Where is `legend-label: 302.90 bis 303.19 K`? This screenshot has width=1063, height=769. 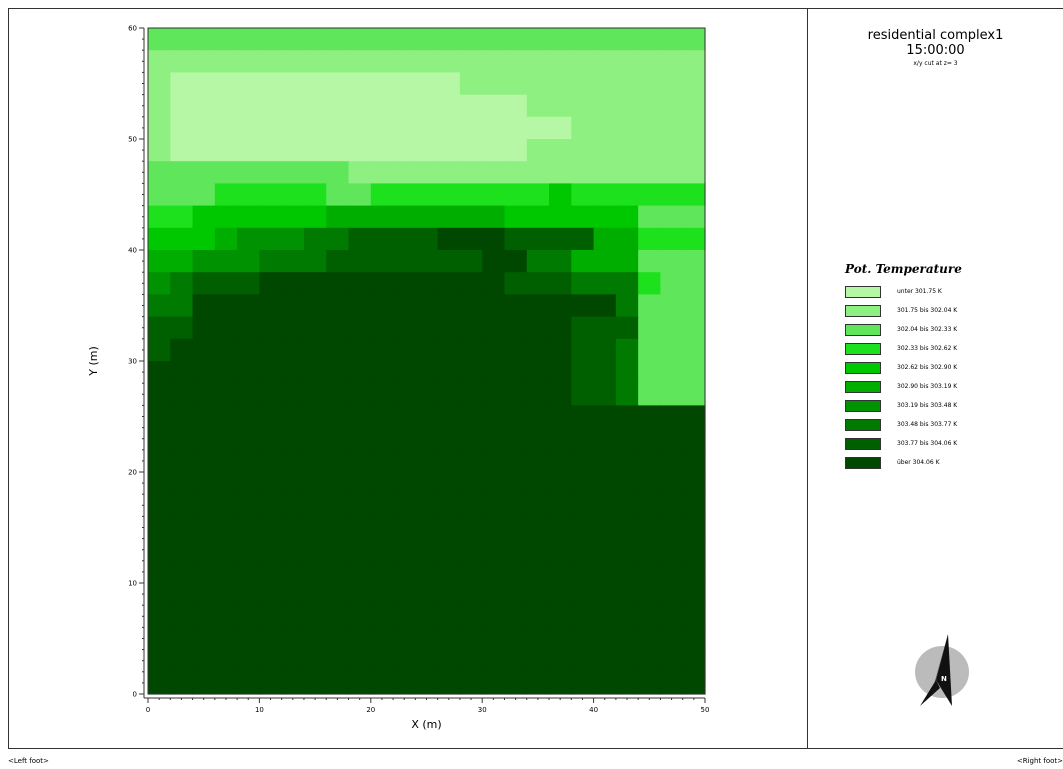 legend-label: 302.90 bis 303.19 K is located at coordinates (927, 386).